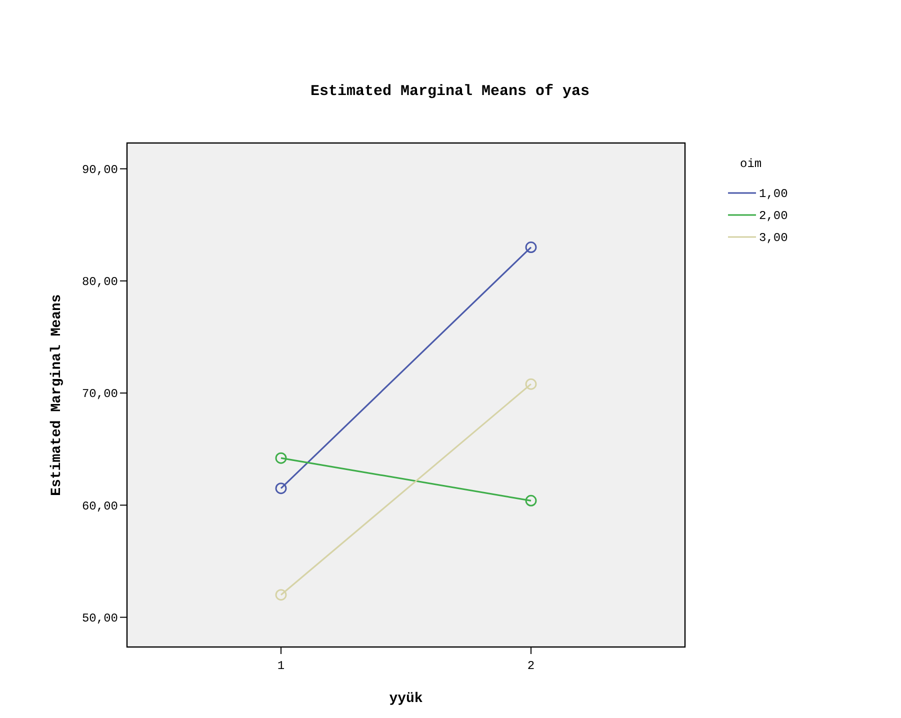 This screenshot has width=901, height=718. I want to click on y-tick-label: 50,00, so click(100, 618).